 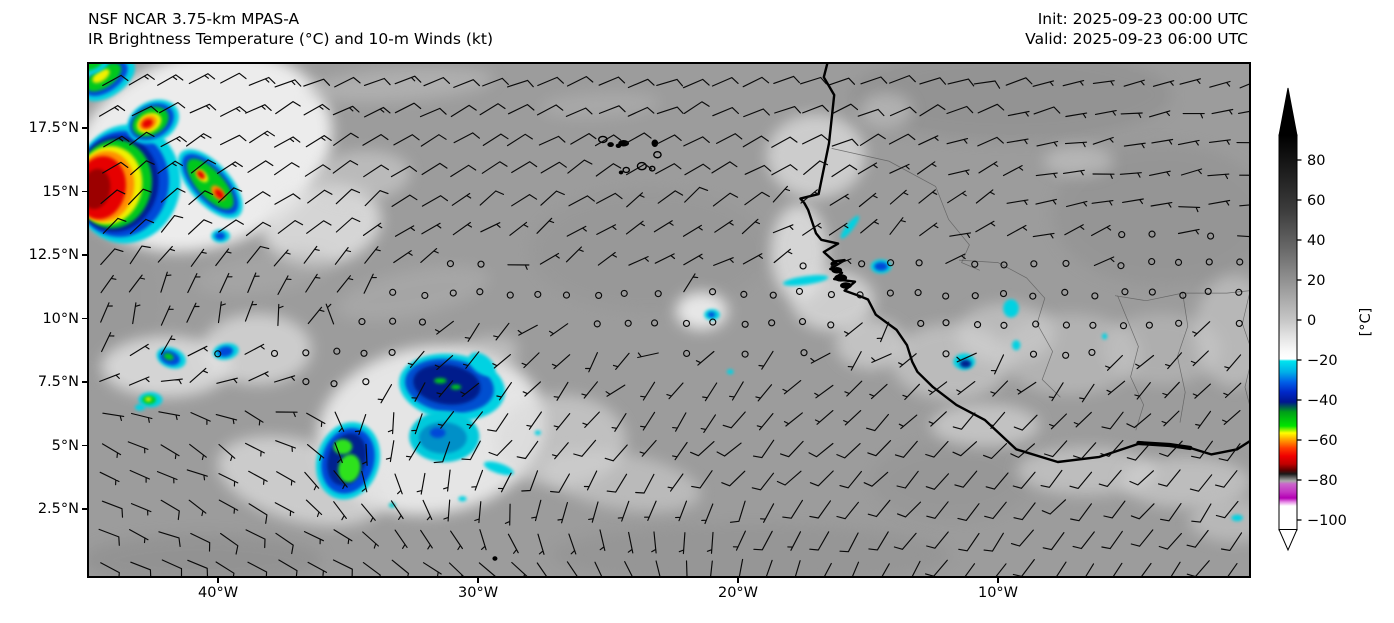 What do you see at coordinates (58, 382) in the screenshot?
I see `y-axis-tick-label: 7.5°N` at bounding box center [58, 382].